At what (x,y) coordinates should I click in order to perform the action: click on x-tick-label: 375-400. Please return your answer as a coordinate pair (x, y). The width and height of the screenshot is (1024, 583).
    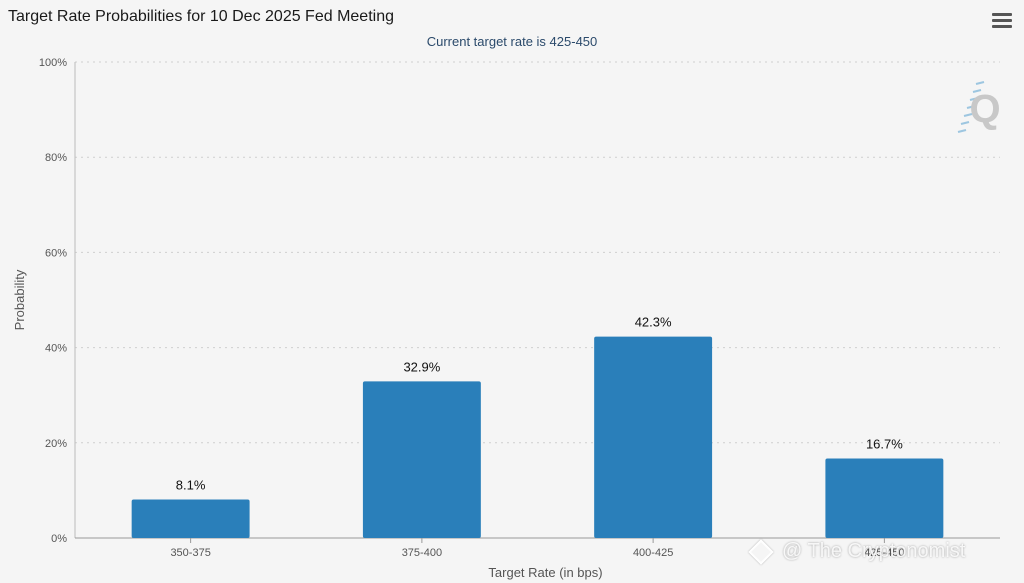
    Looking at the image, I should click on (422, 553).